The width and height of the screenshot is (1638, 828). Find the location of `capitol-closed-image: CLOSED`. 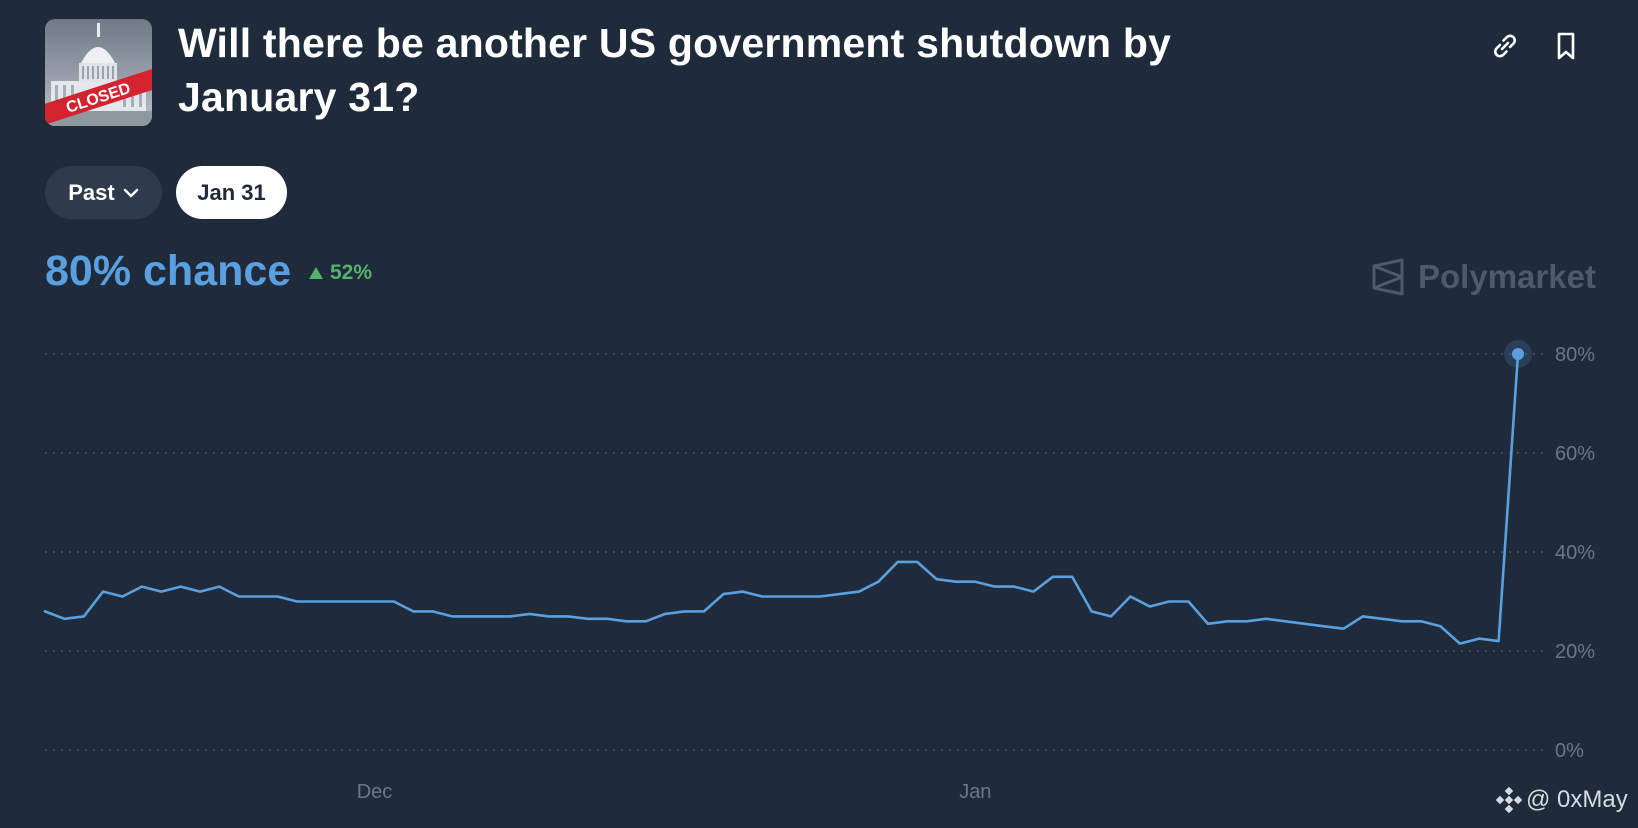

capitol-closed-image: CLOSED is located at coordinates (98, 72).